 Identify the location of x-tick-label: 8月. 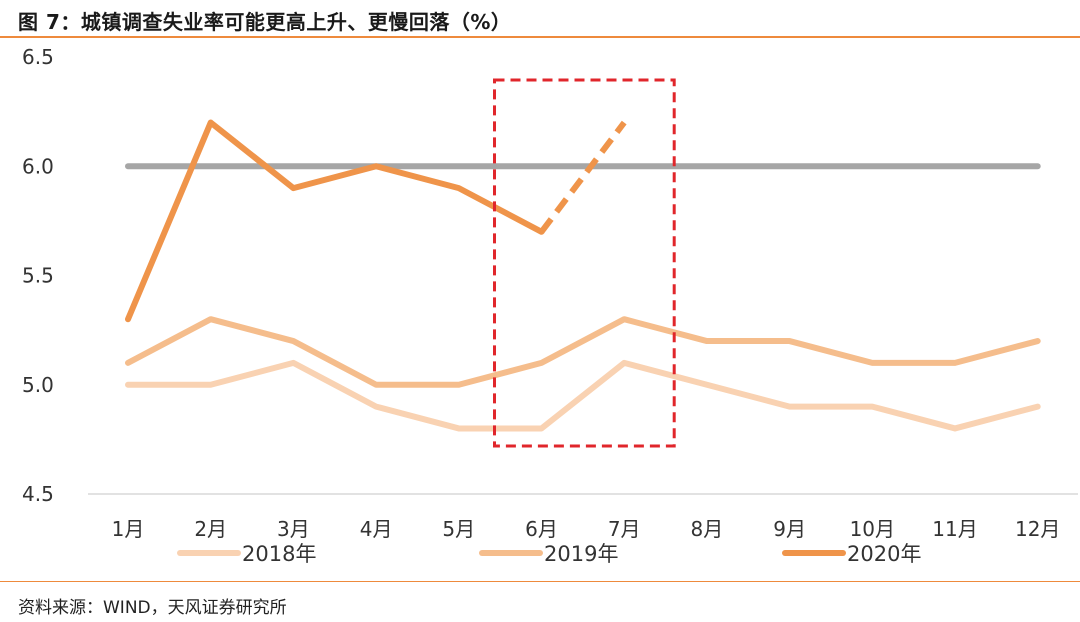
(707, 529).